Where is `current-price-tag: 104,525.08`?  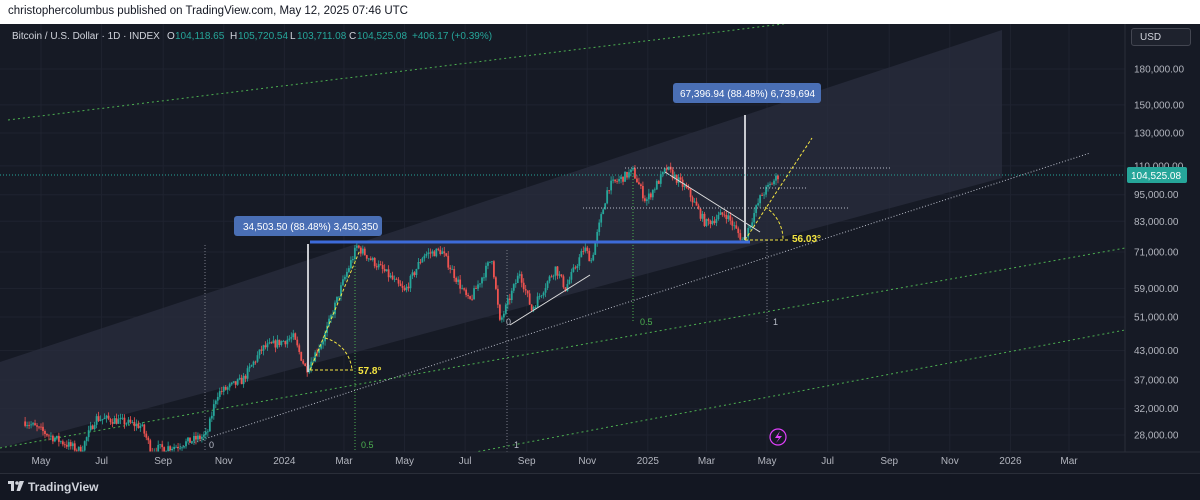
current-price-tag: 104,525.08 is located at coordinates (1157, 175).